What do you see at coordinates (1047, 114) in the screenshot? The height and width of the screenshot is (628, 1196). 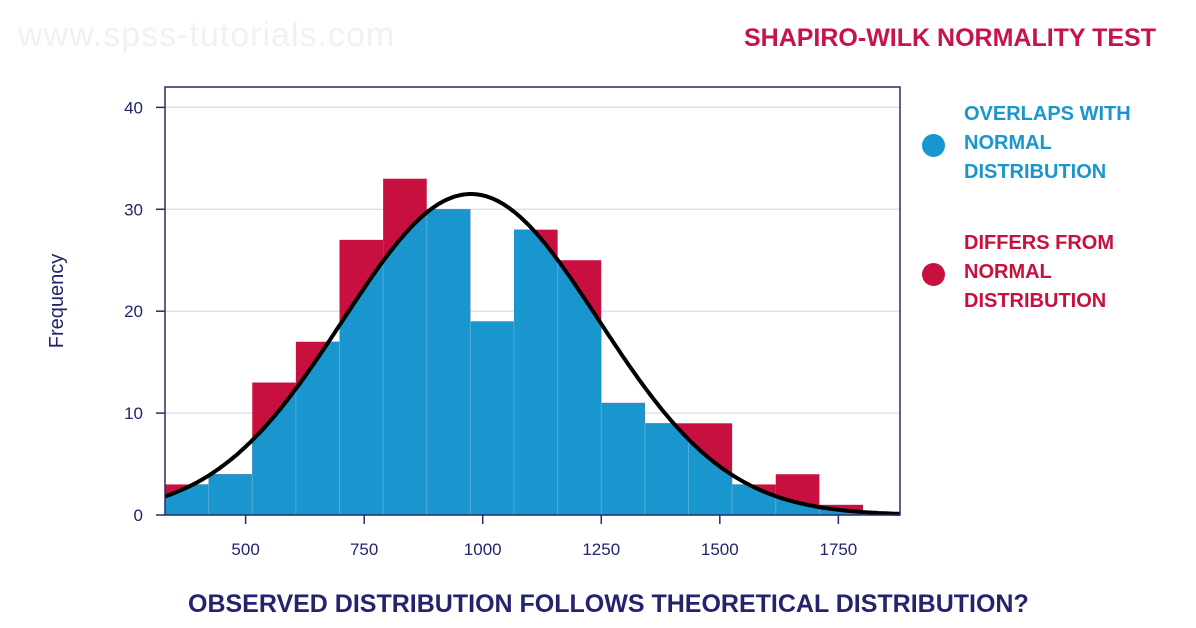 I see `legend-overlap-line-1: OVERLAPS WITH` at bounding box center [1047, 114].